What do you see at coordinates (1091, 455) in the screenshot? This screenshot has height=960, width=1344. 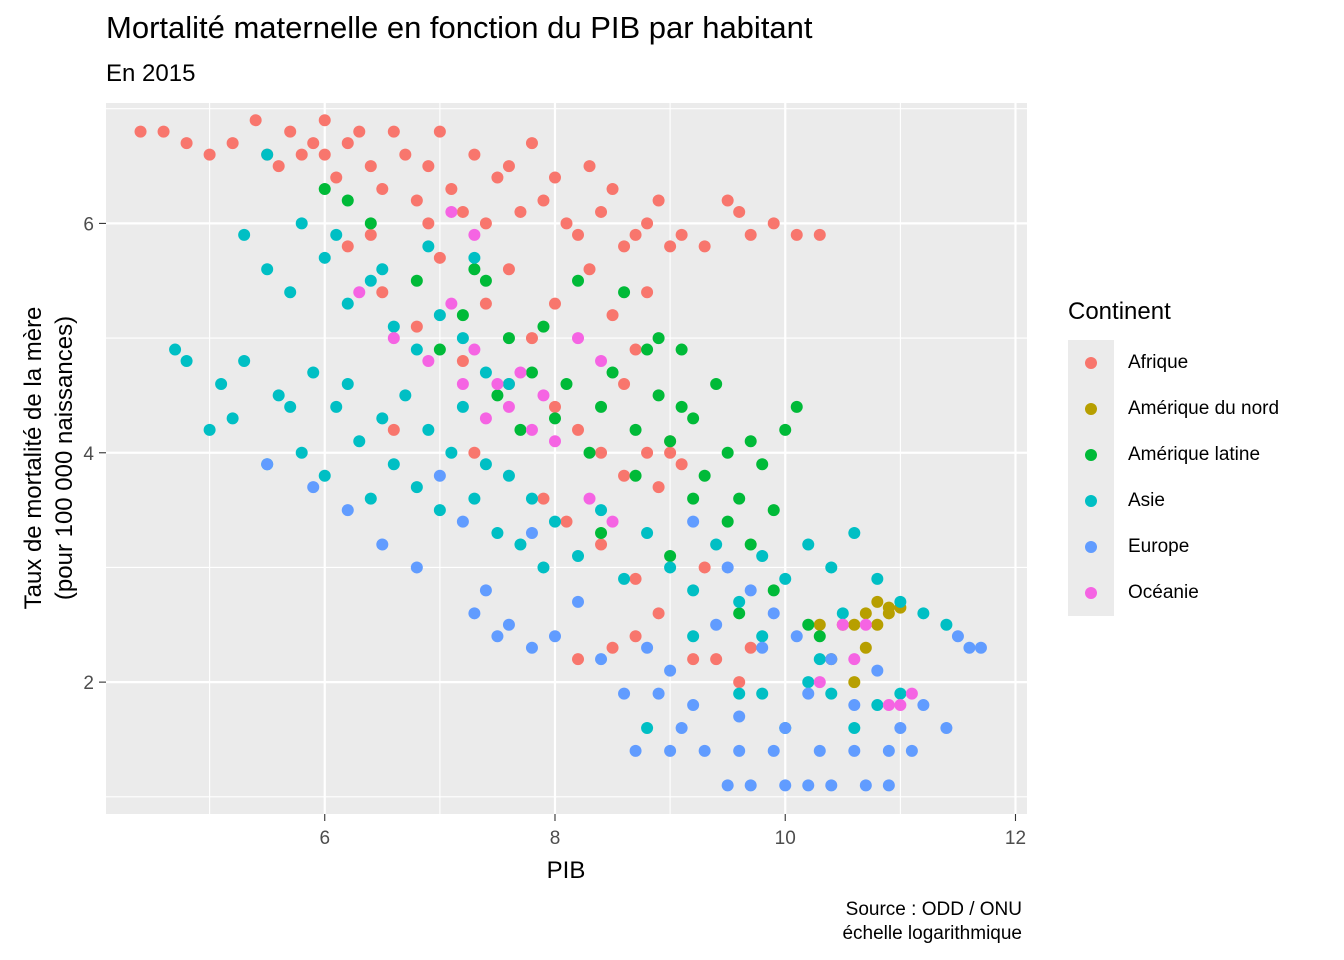 I see `legend-key` at bounding box center [1091, 455].